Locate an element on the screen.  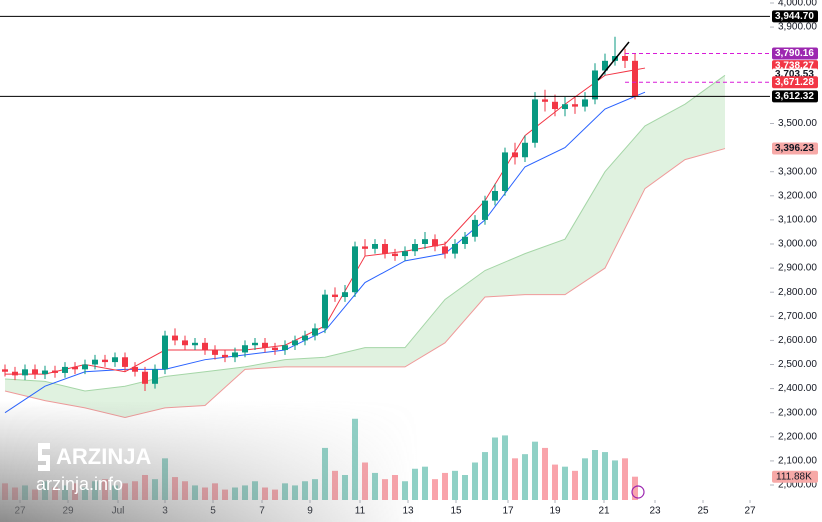
price-label: 3,671.28 is located at coordinates (794, 82).